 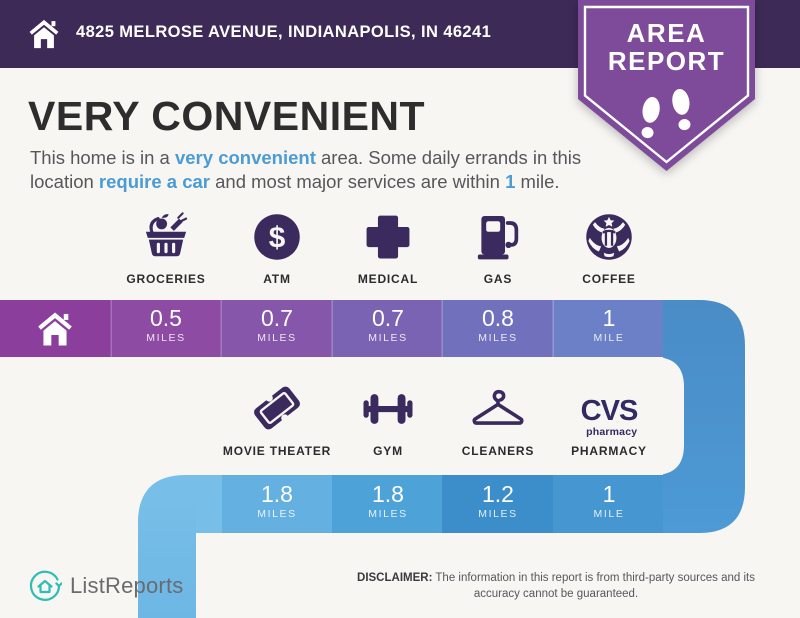 I want to click on description-text: area. Some daily errands in this, so click(x=448, y=157).